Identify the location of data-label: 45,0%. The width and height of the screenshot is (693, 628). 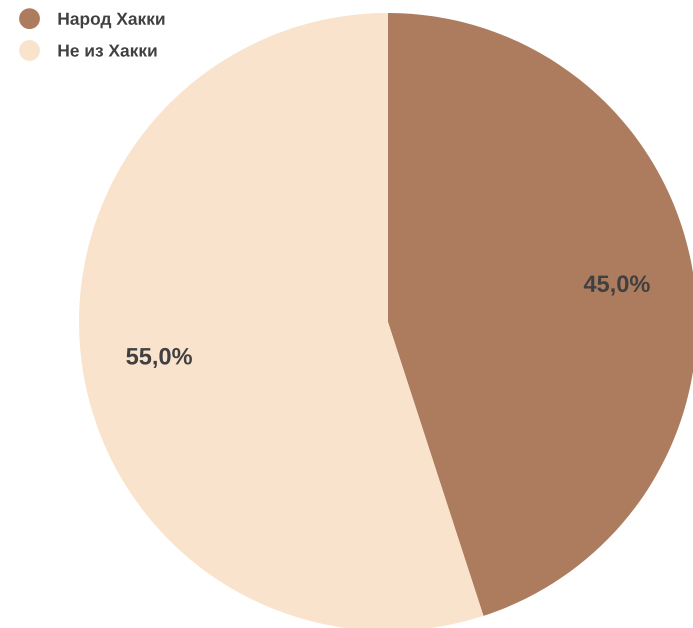
(617, 285).